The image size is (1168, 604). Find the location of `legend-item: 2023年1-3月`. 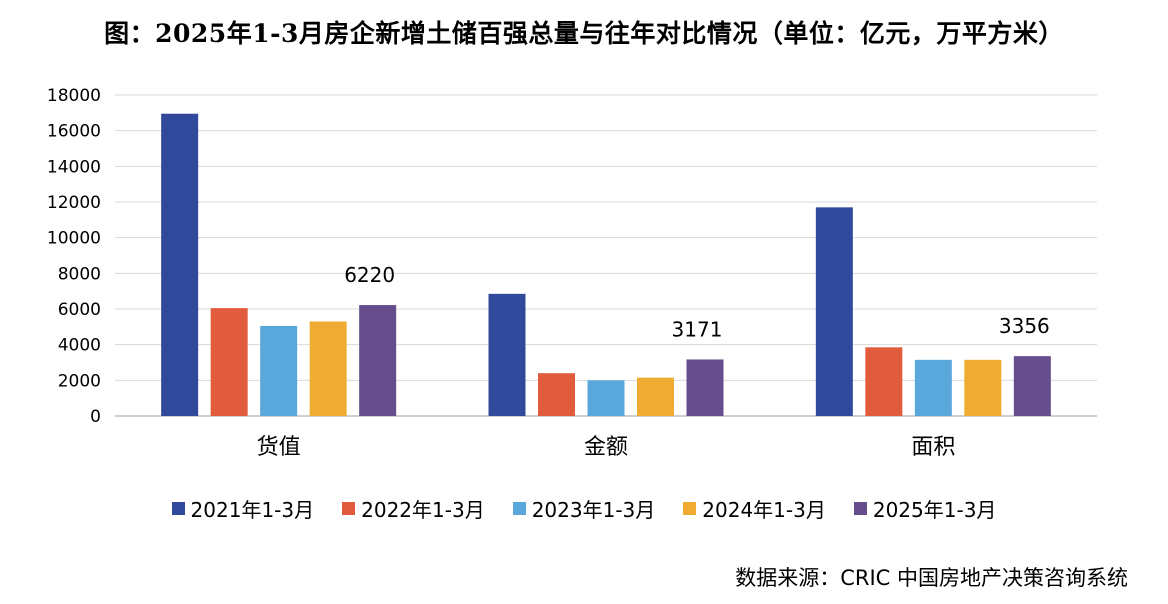

legend-item: 2023年1-3月 is located at coordinates (584, 508).